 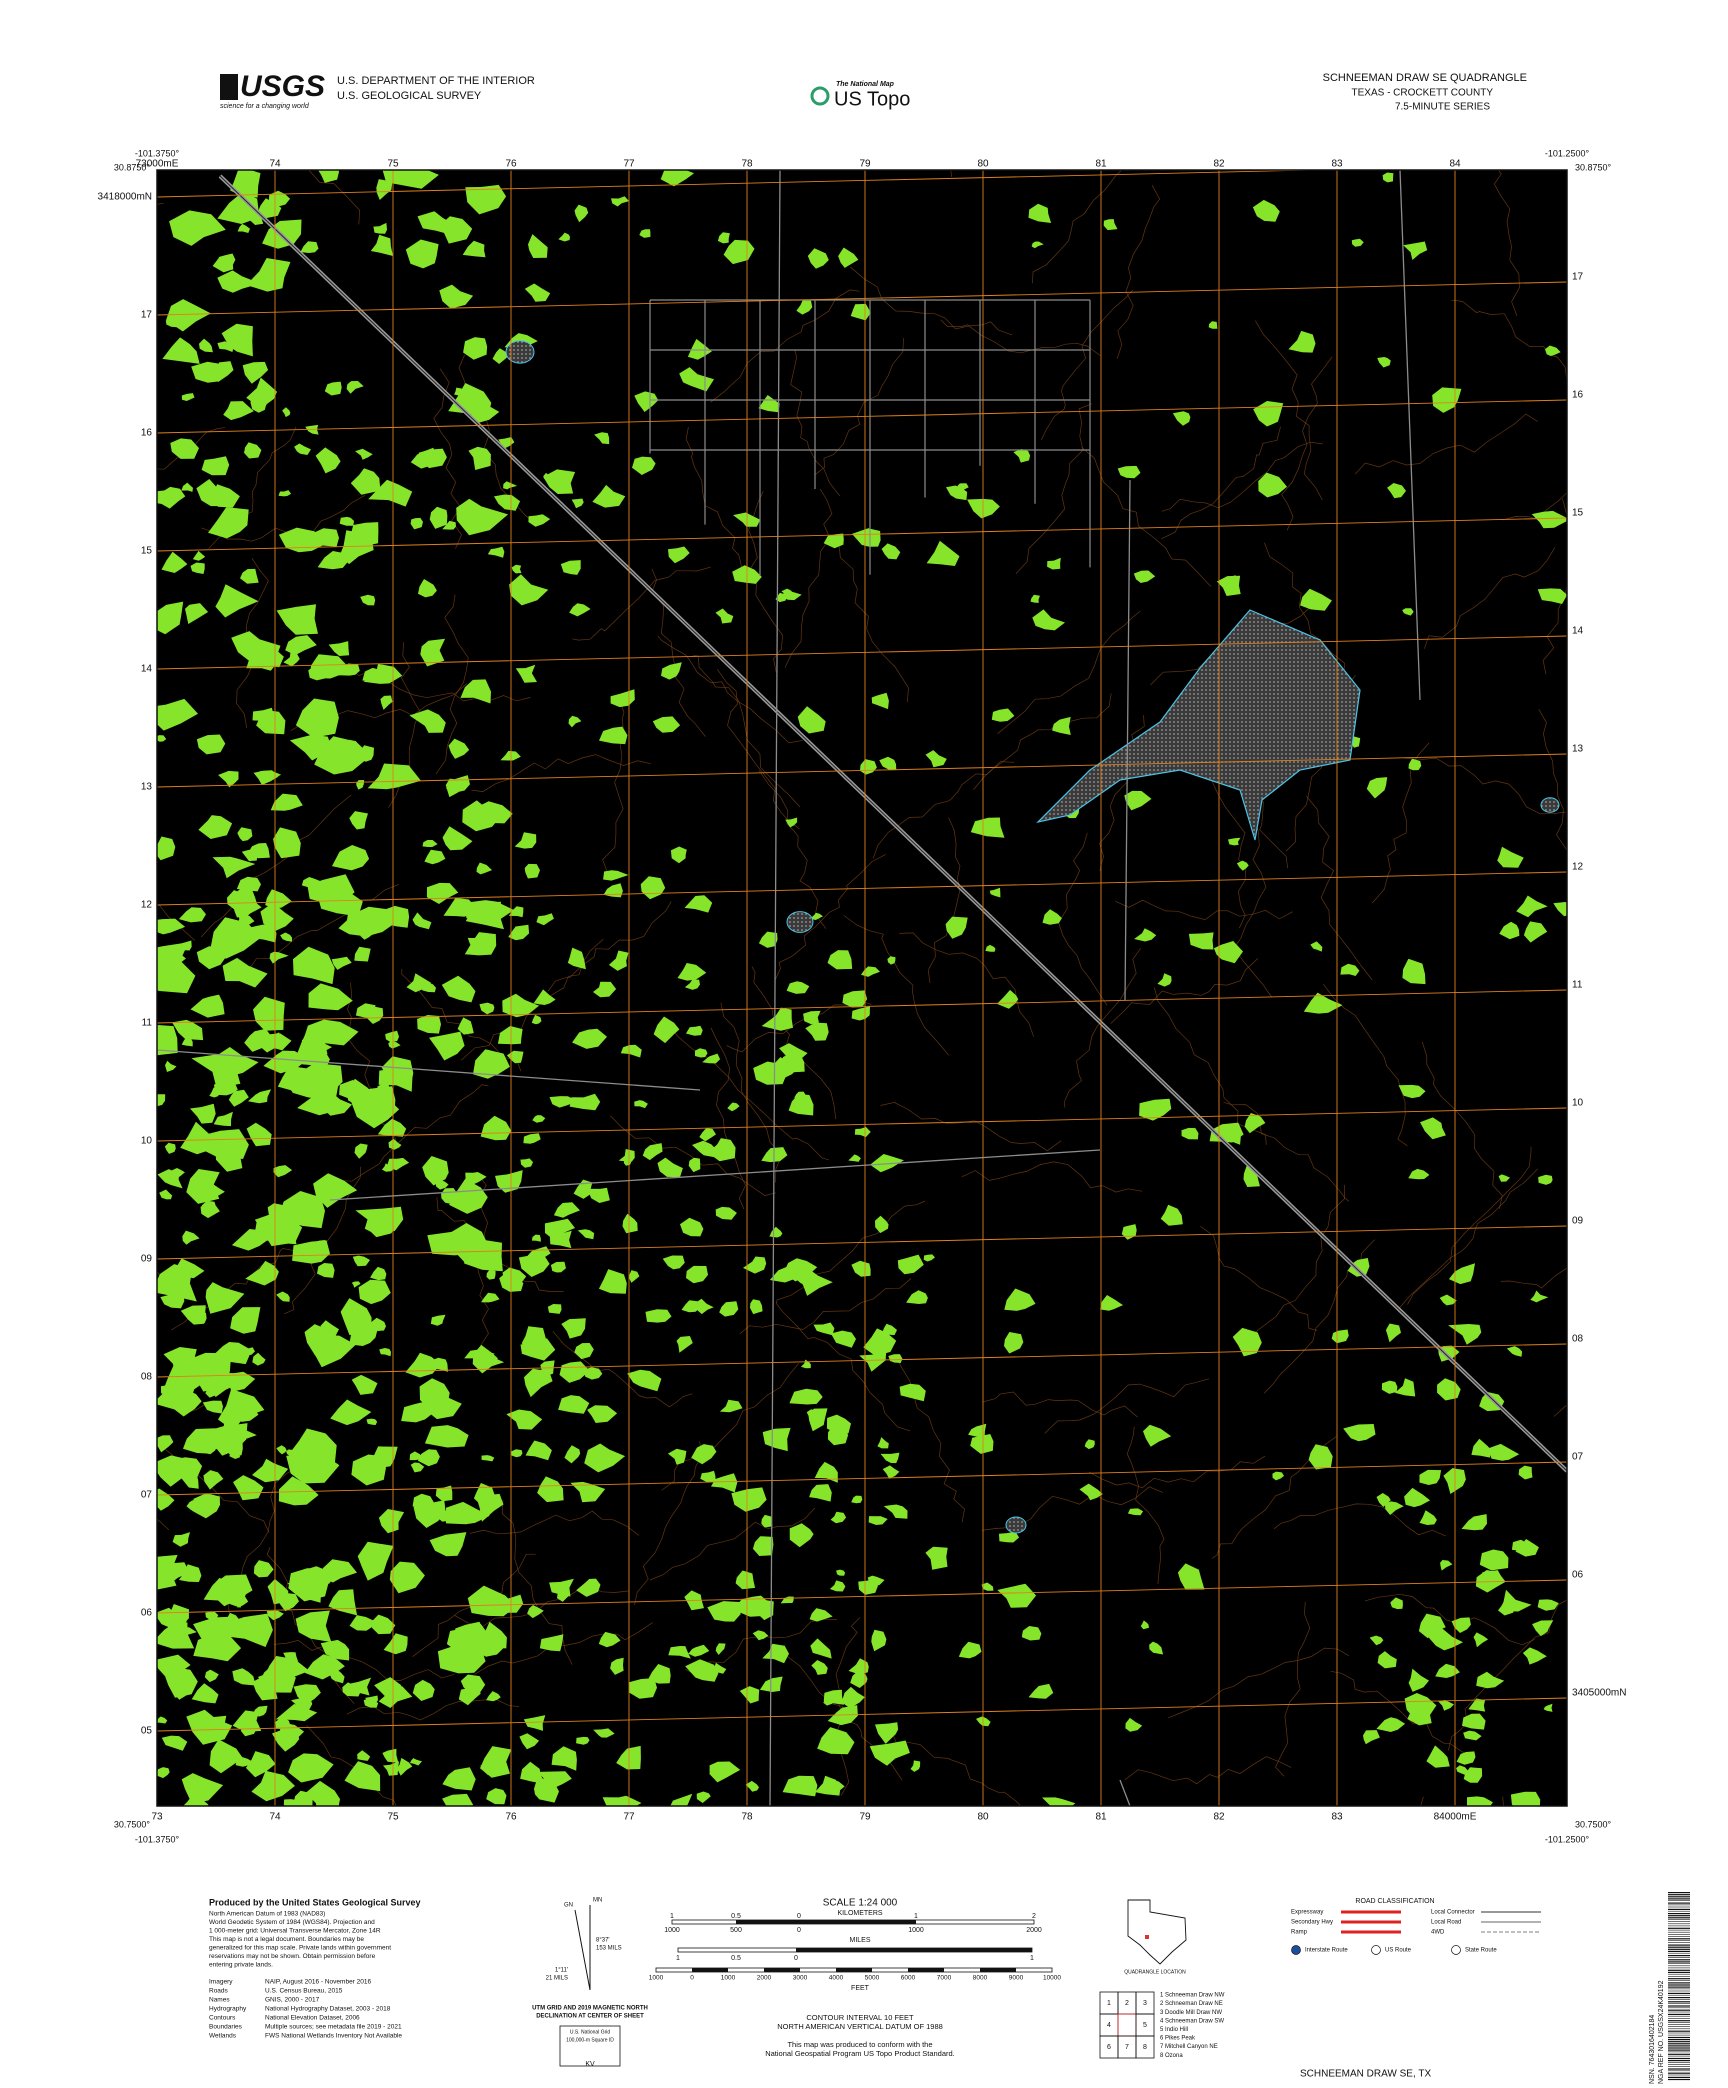 I want to click on pond, so click(x=520, y=352).